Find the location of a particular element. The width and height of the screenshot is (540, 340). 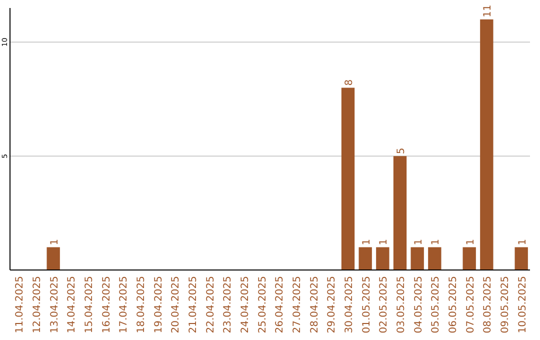

x-tick-label: 01.05.2025 is located at coordinates (366, 305).